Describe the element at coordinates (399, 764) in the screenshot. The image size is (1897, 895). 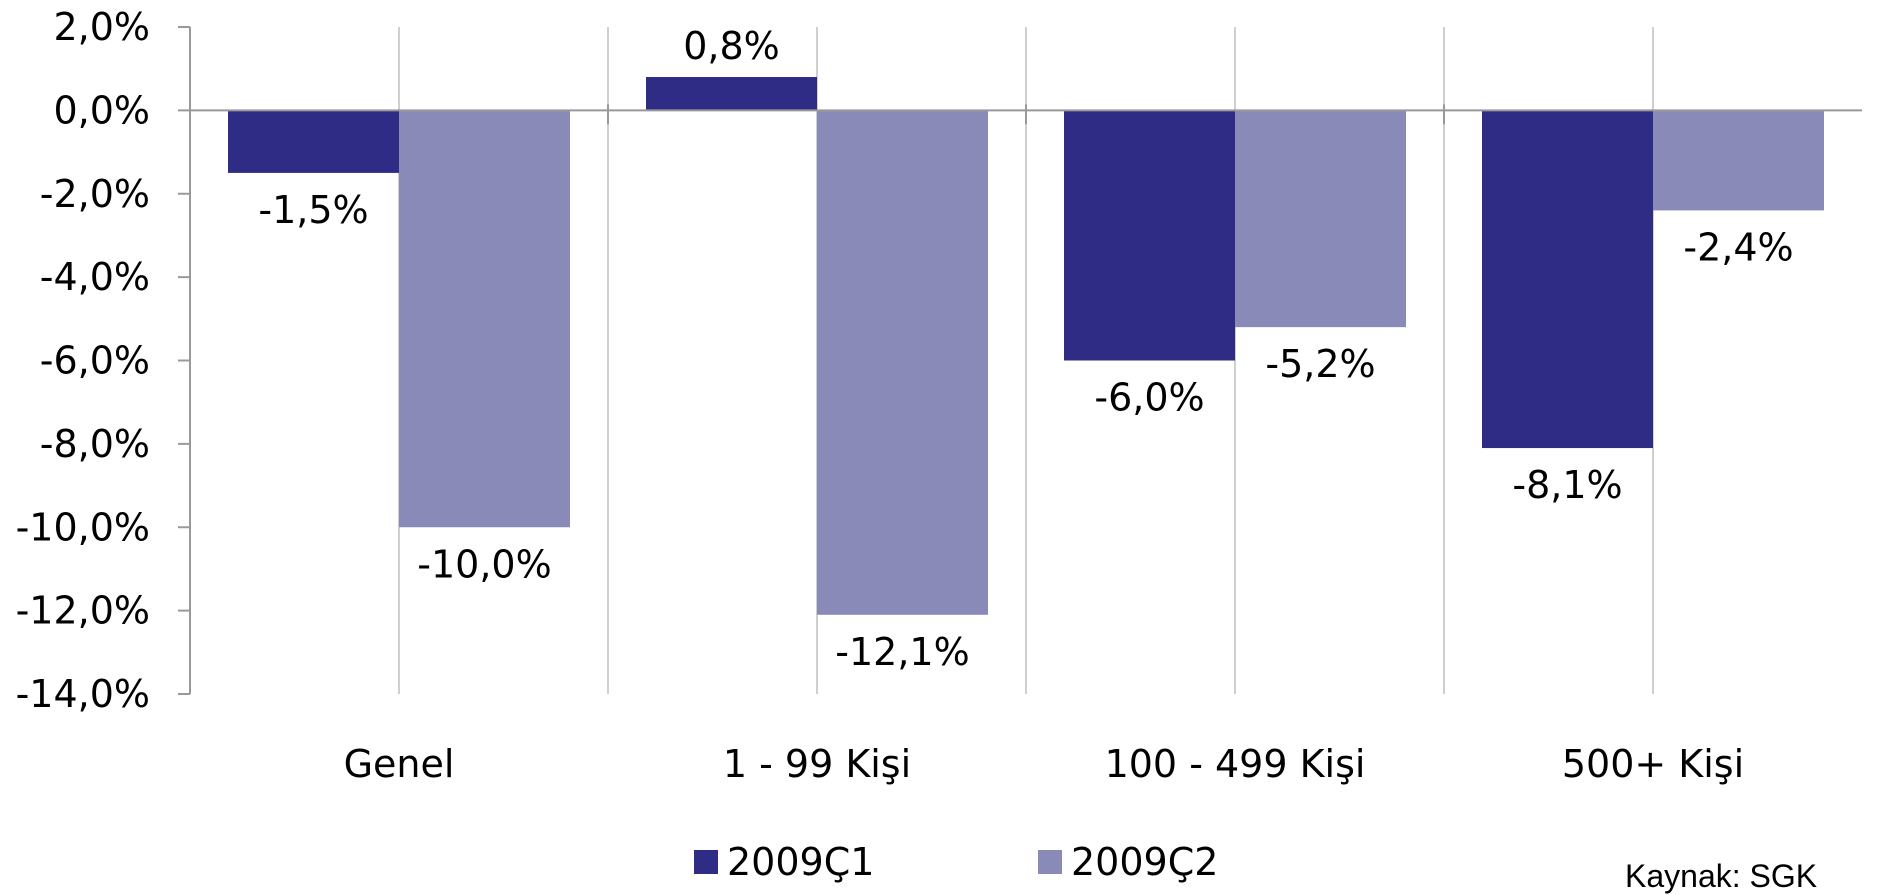
I see `category-label: Genel` at that location.